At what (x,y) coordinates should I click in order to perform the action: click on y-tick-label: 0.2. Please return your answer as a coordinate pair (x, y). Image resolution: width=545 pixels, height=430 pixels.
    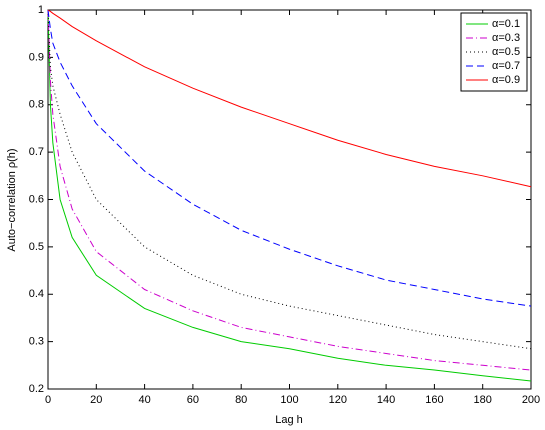
    Looking at the image, I should click on (36, 389).